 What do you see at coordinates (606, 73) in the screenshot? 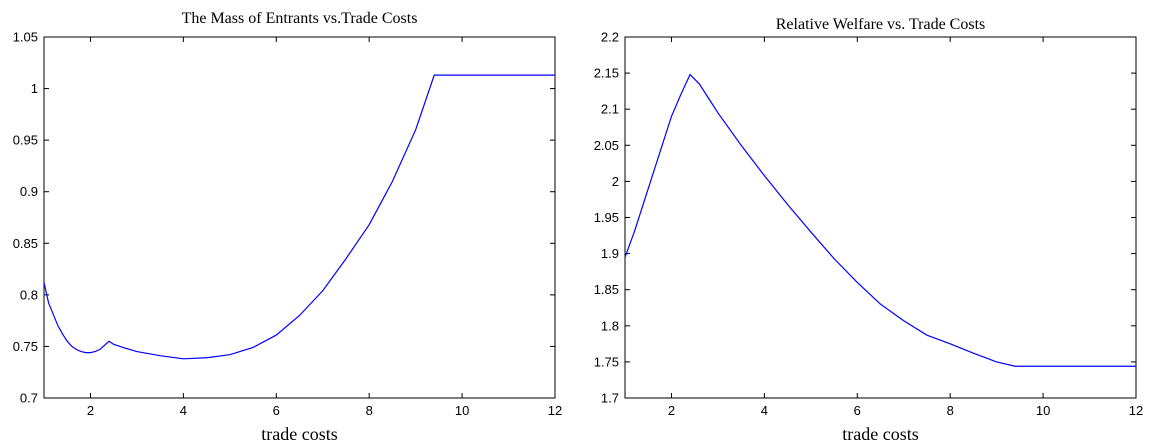
I see `right-chart-y-tick-label: 2.15` at bounding box center [606, 73].